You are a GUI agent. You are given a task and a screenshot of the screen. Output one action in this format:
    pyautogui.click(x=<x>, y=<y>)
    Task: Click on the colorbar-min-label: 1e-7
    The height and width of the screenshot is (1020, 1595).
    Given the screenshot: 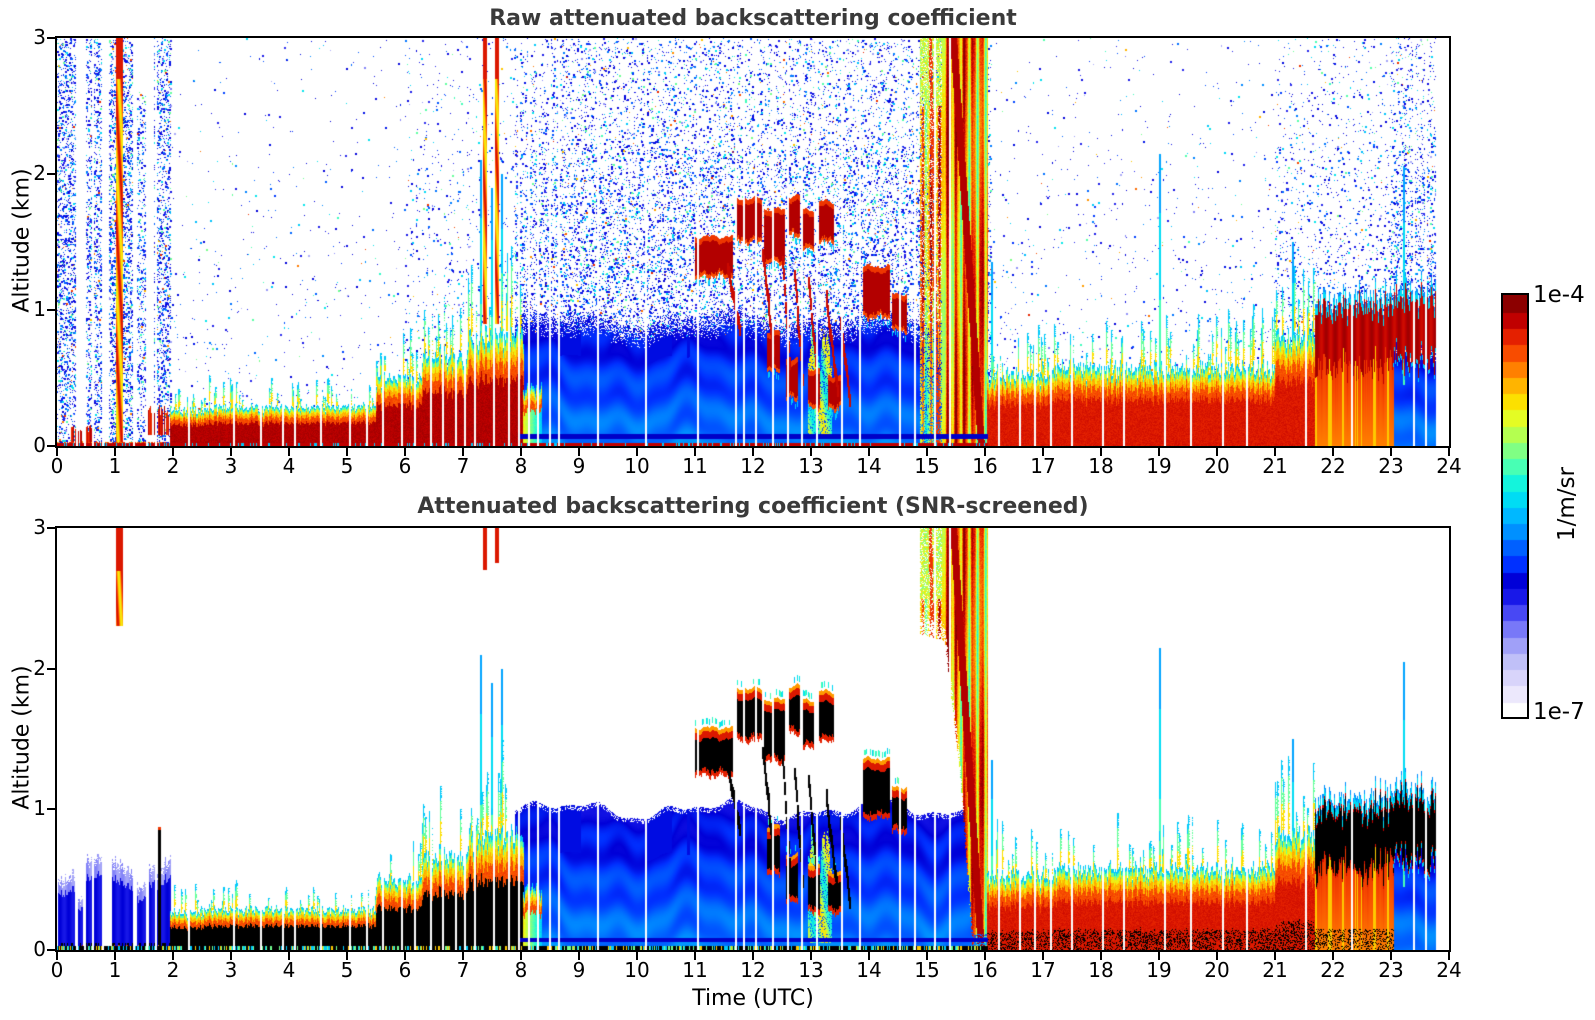 What is the action you would take?
    pyautogui.click(x=1559, y=712)
    